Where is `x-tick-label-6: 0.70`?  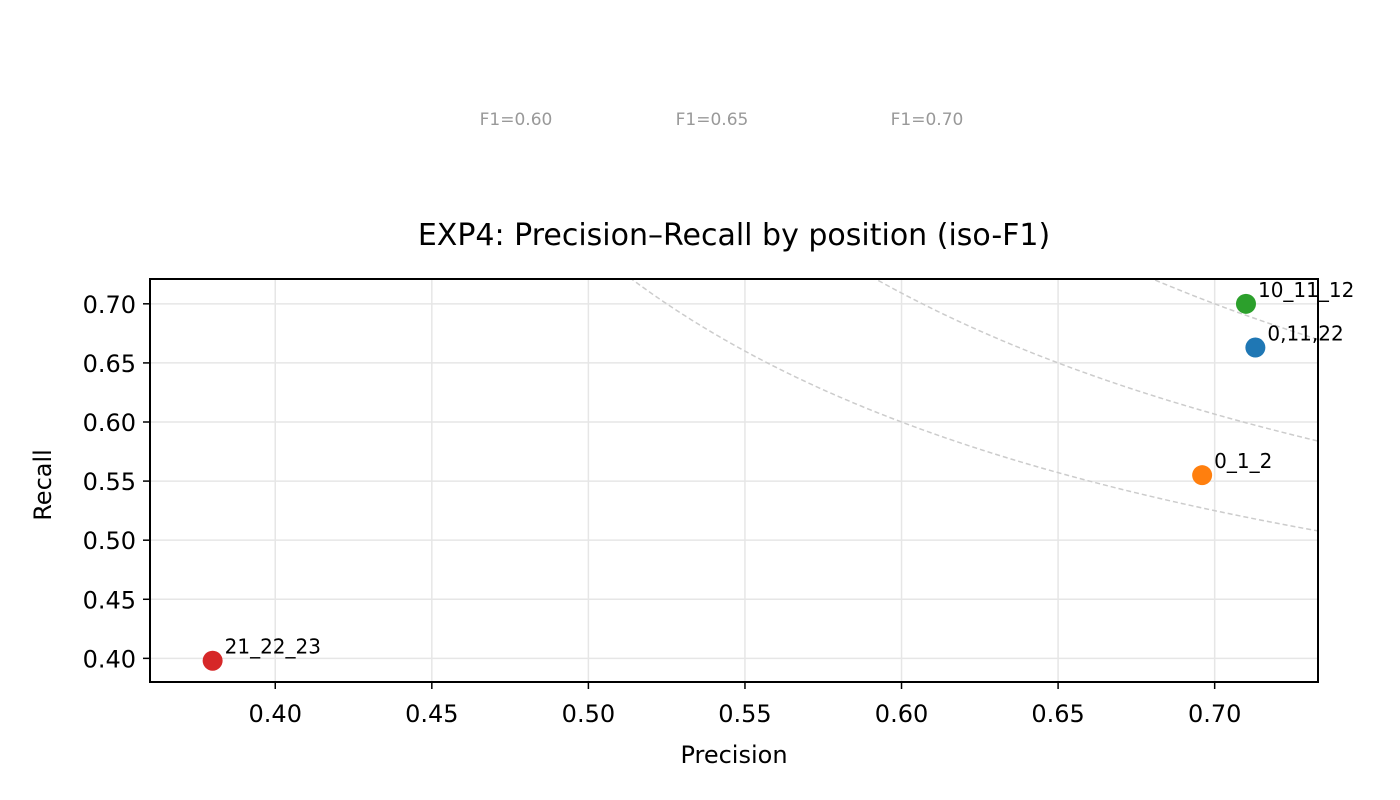
x-tick-label-6: 0.70 is located at coordinates (1214, 714).